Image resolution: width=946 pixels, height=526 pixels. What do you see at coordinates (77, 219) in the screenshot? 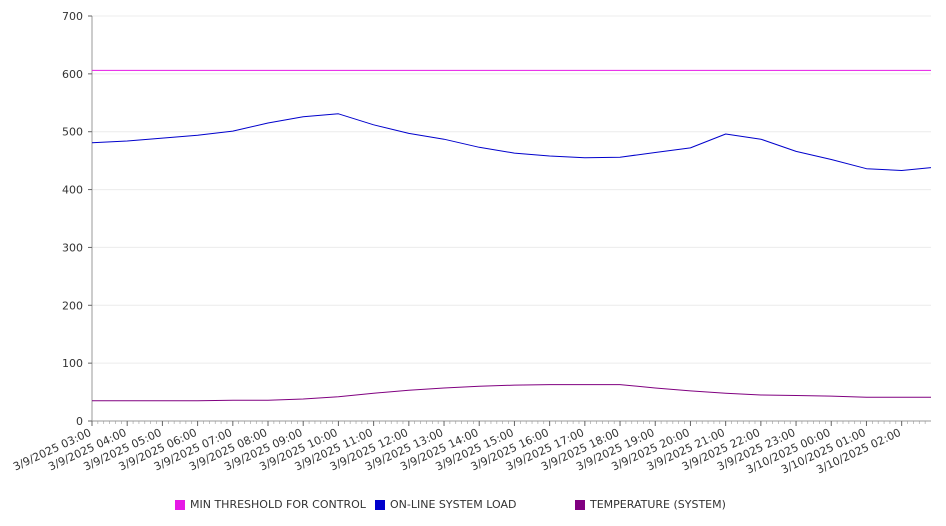
I see `y-axis-ticks: 0 100 200 300 400 500 600 700` at bounding box center [77, 219].